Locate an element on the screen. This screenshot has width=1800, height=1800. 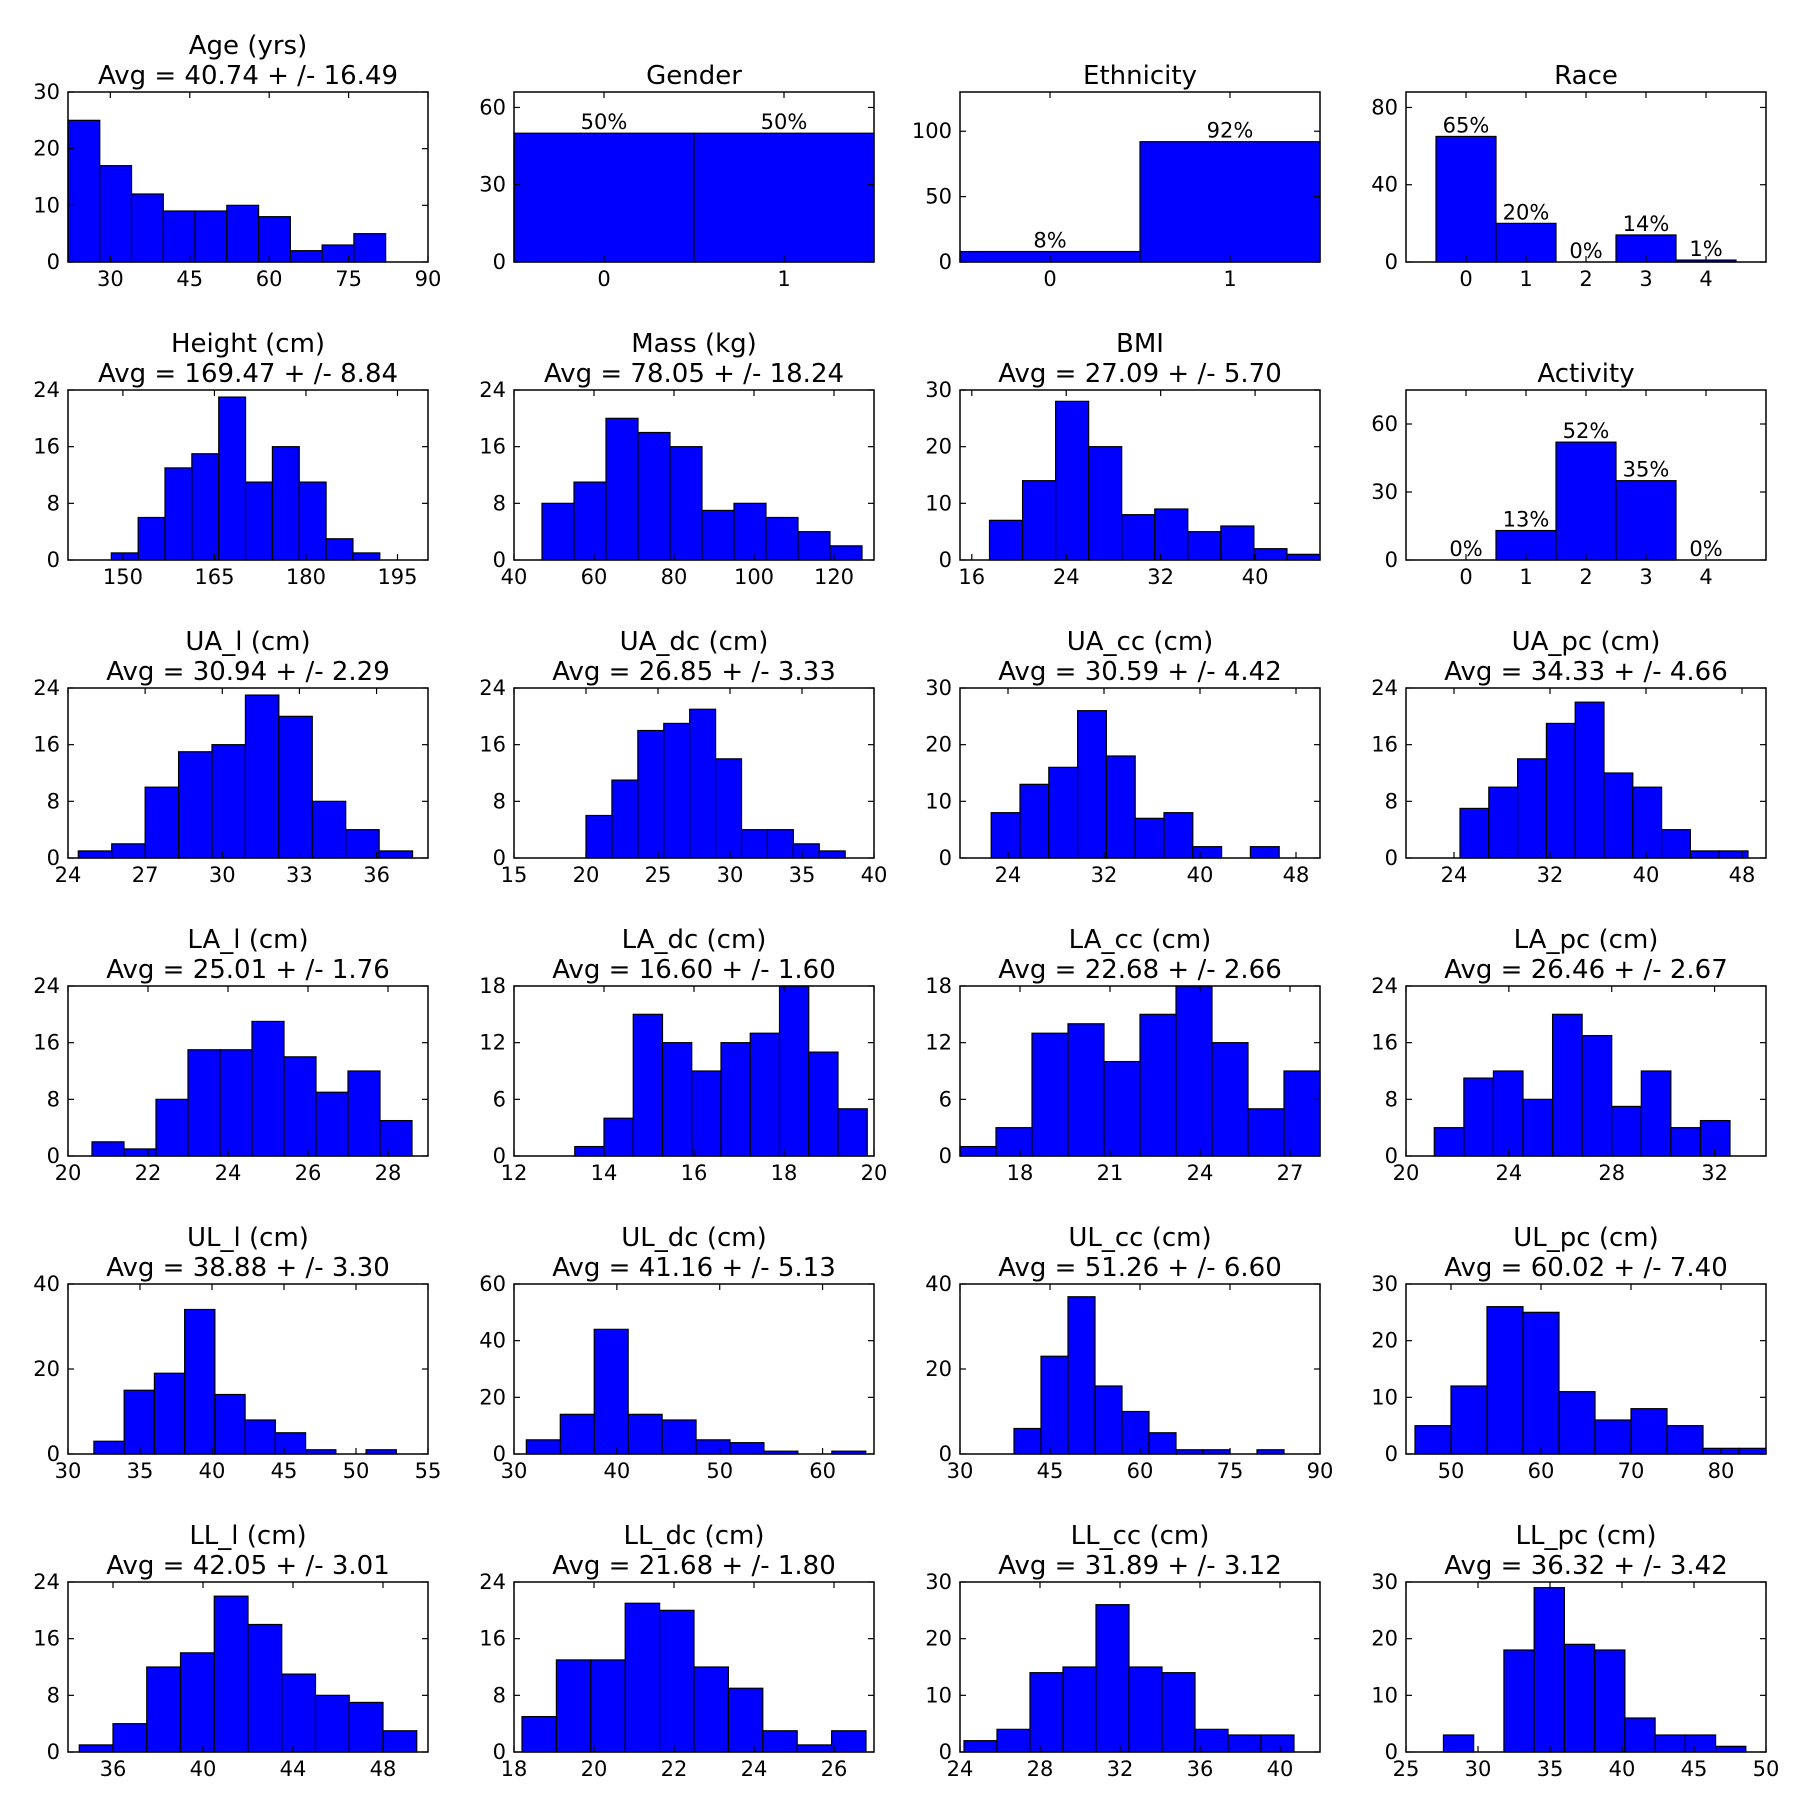
xtick-label-ul_l-1: 35 is located at coordinates (140, 1471).